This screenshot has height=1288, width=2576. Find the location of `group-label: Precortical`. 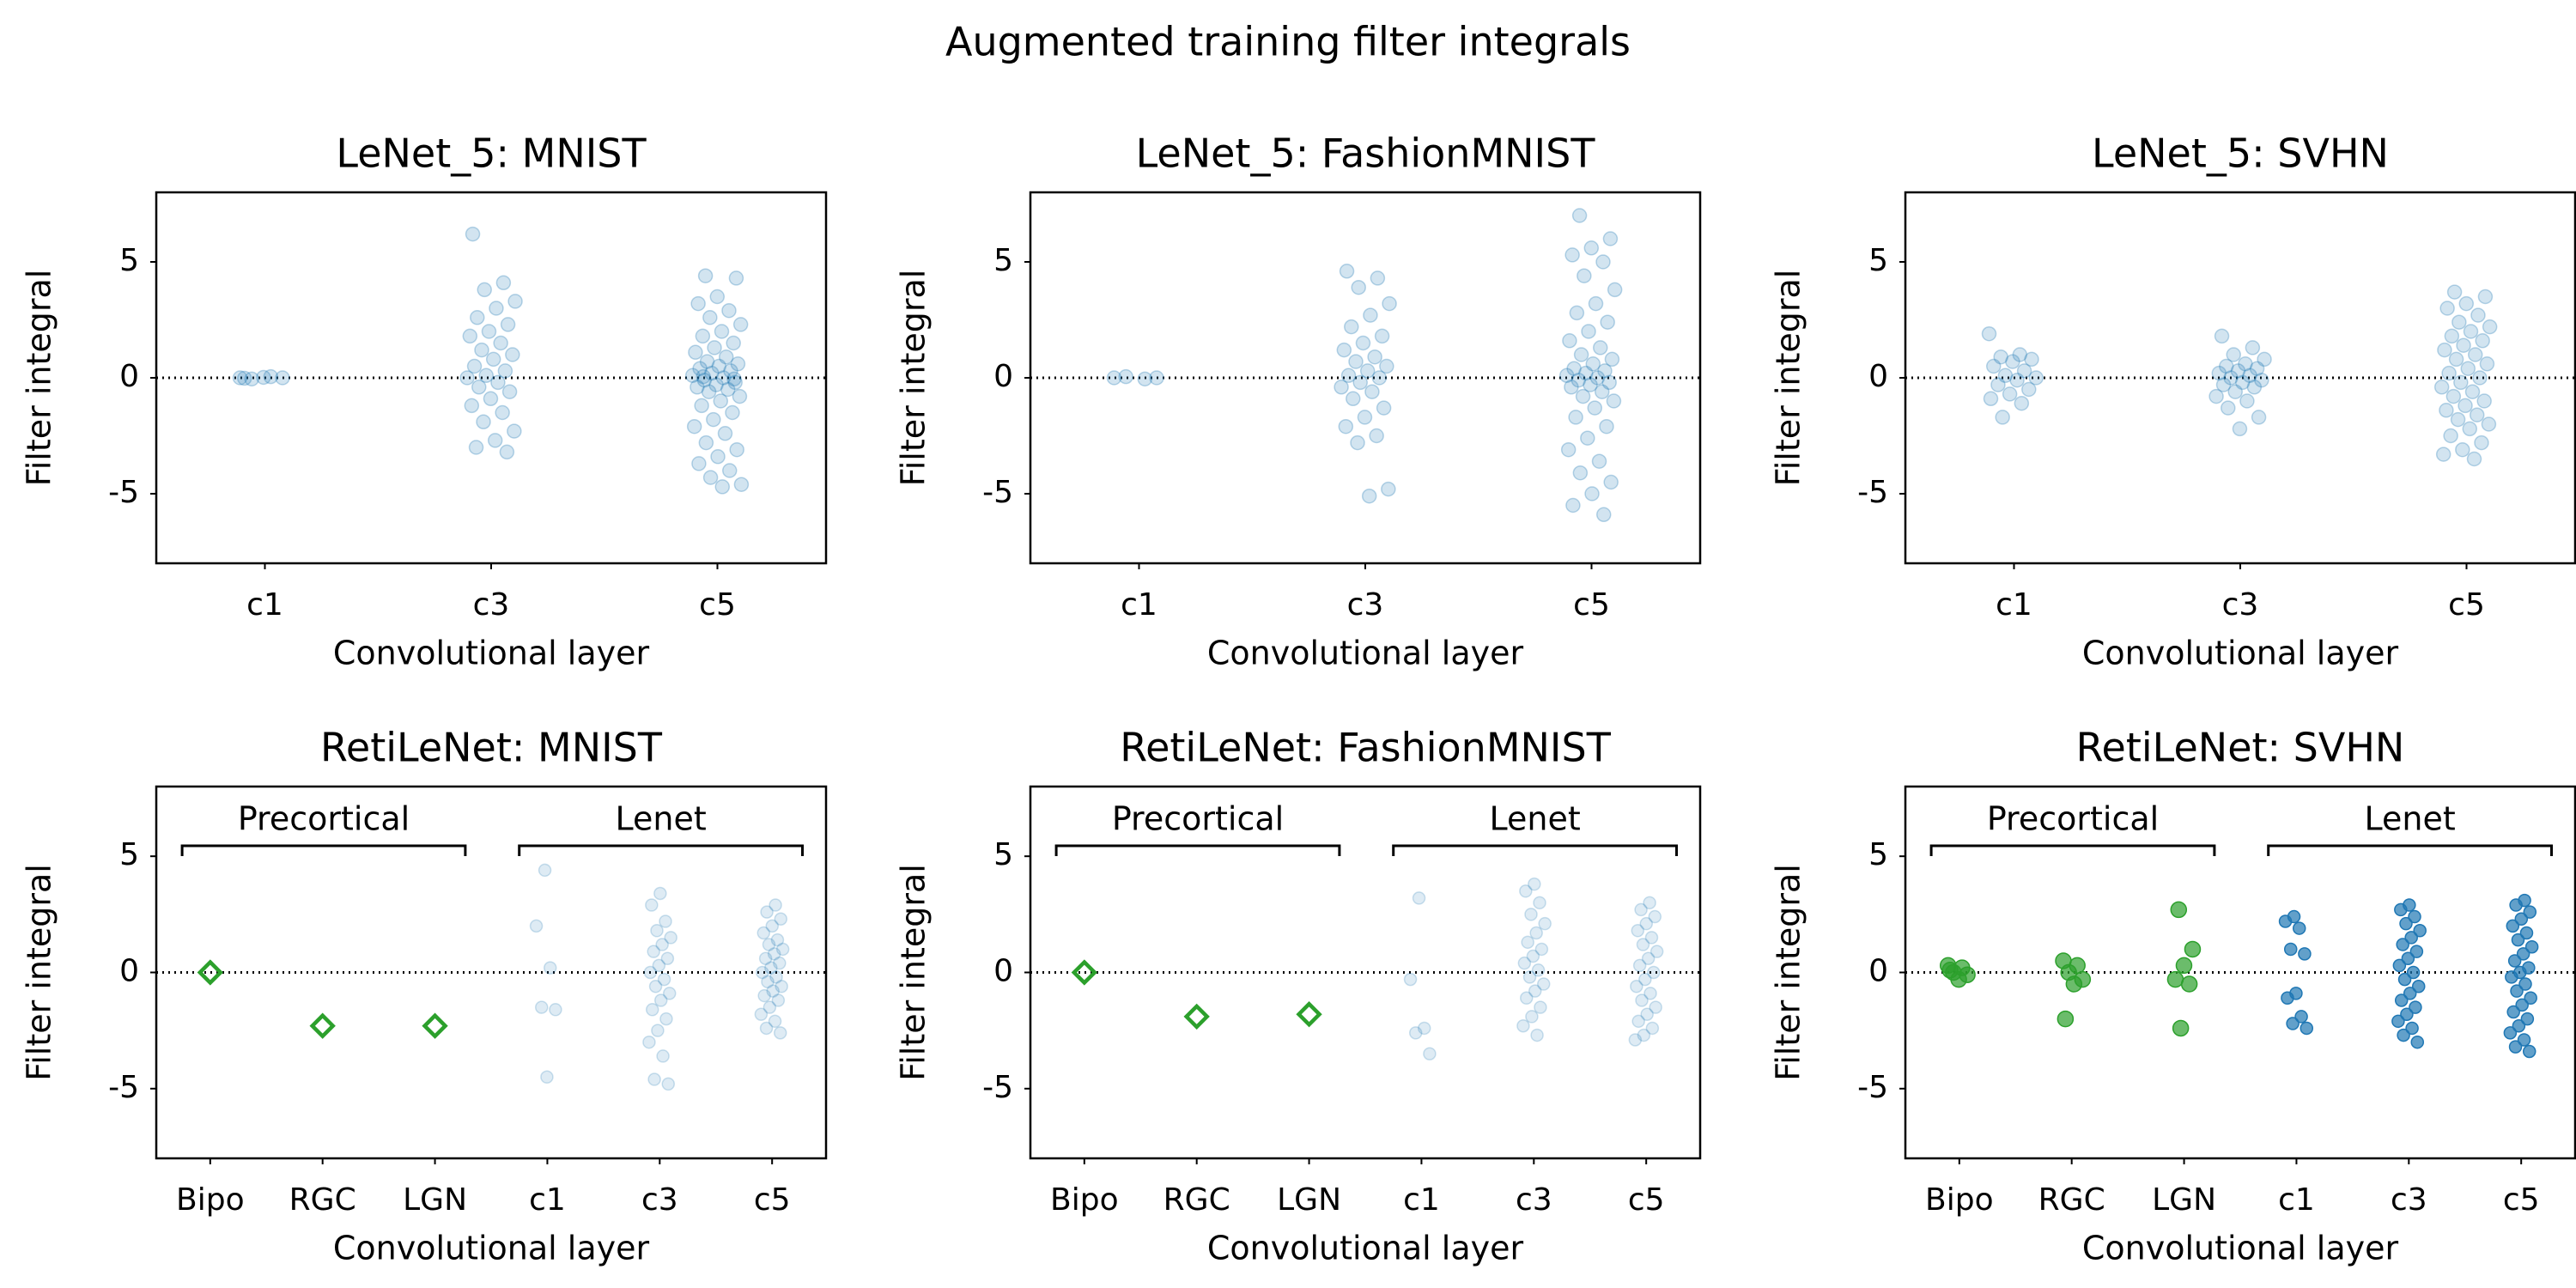

group-label: Precortical is located at coordinates (324, 819).